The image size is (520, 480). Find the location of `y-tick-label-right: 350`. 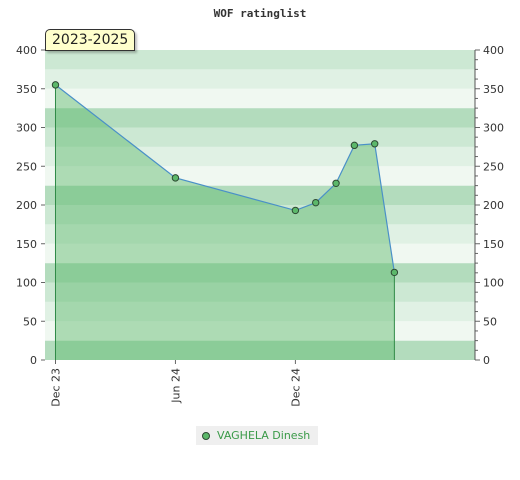

y-tick-label-right: 350 is located at coordinates (493, 89).